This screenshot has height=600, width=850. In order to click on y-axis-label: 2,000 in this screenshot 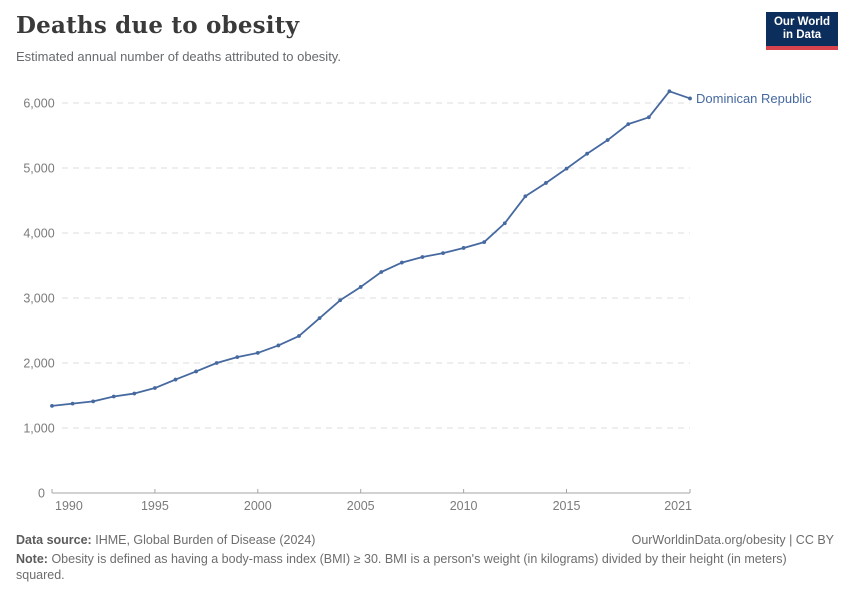, I will do `click(38, 364)`.